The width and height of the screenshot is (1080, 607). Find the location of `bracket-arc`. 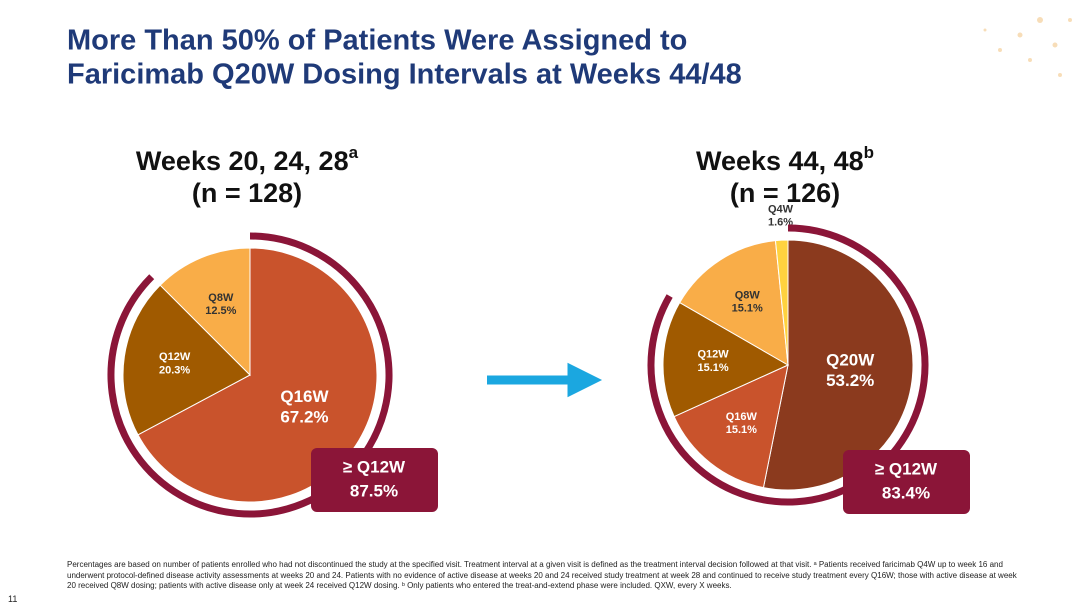

bracket-arc is located at coordinates (250, 375).